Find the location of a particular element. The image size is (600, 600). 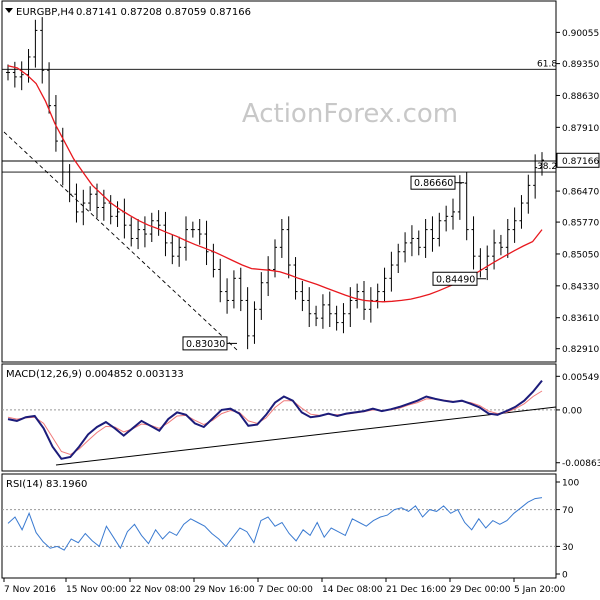

current-price-box is located at coordinates (578, 160).